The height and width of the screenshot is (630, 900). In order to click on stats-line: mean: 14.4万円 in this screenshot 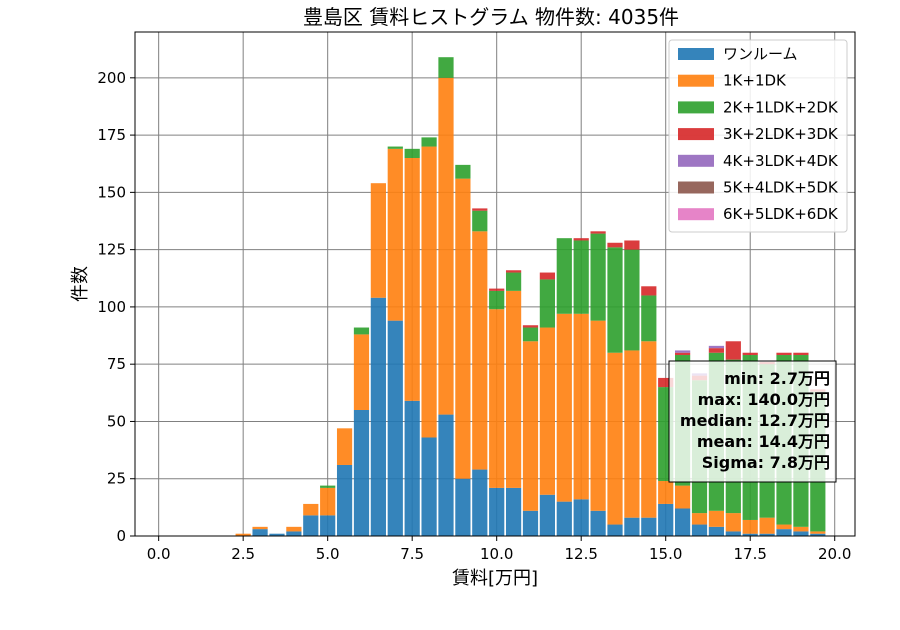, I will do `click(763, 441)`.